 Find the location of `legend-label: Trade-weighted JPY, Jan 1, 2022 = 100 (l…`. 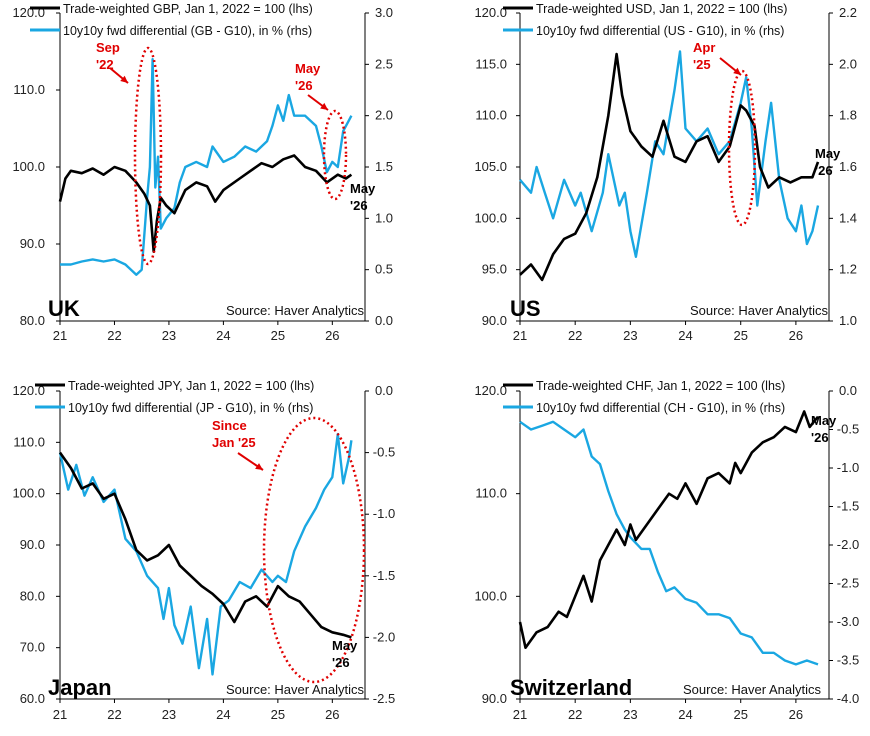

legend-label: Trade-weighted JPY, Jan 1, 2022 = 100 (l… is located at coordinates (191, 386).